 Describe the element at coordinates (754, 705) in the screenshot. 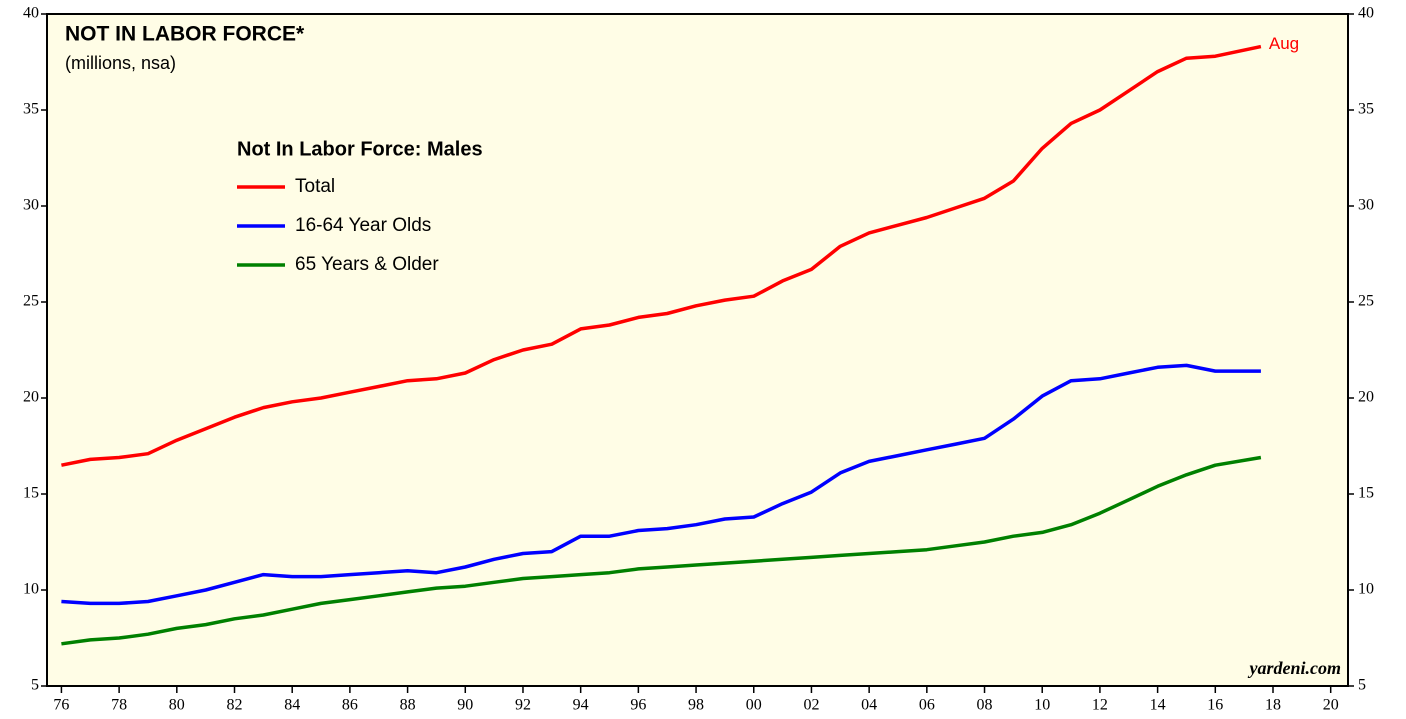

I see `x-tick-label: 00` at that location.